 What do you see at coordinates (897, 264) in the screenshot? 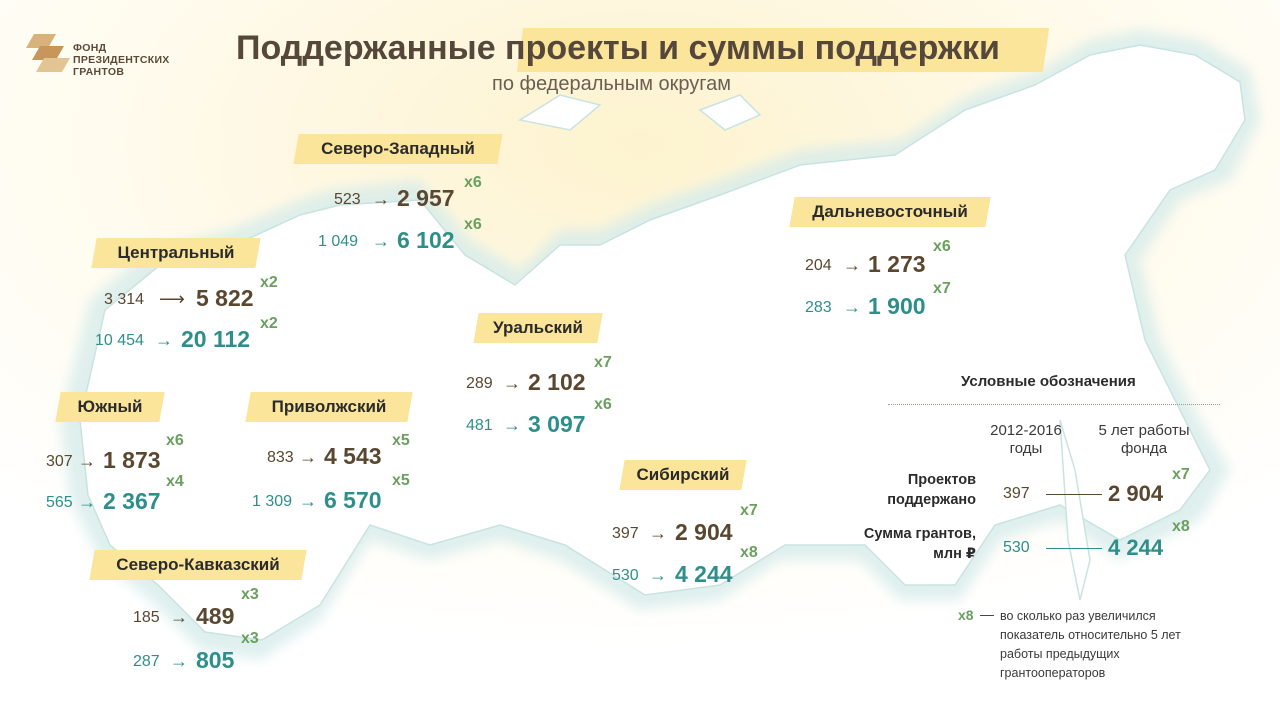
I see `projects-to: 1 273` at bounding box center [897, 264].